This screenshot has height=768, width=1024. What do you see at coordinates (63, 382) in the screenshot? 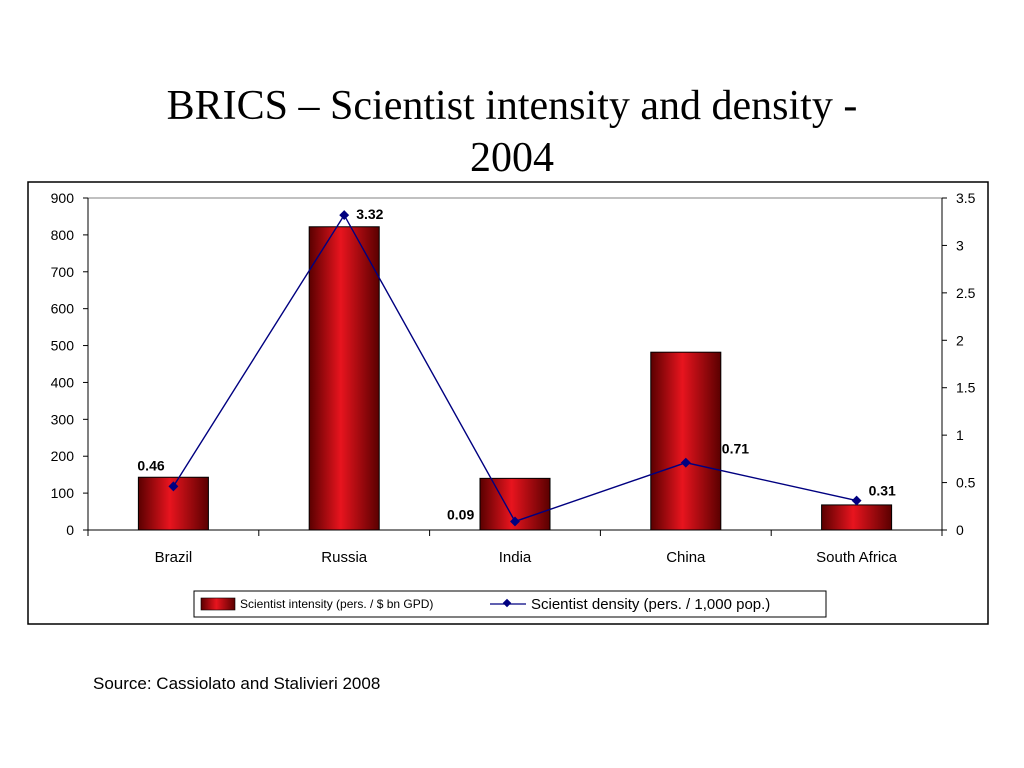
I see `y-left-tick-label: 400` at bounding box center [63, 382].